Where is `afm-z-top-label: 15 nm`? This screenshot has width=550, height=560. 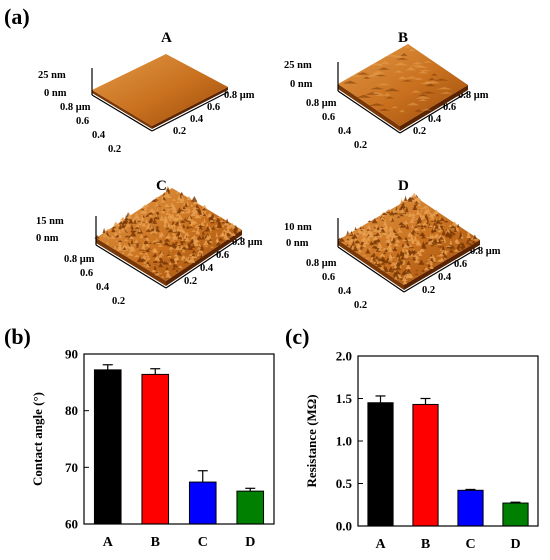
afm-z-top-label: 15 nm is located at coordinates (50, 221).